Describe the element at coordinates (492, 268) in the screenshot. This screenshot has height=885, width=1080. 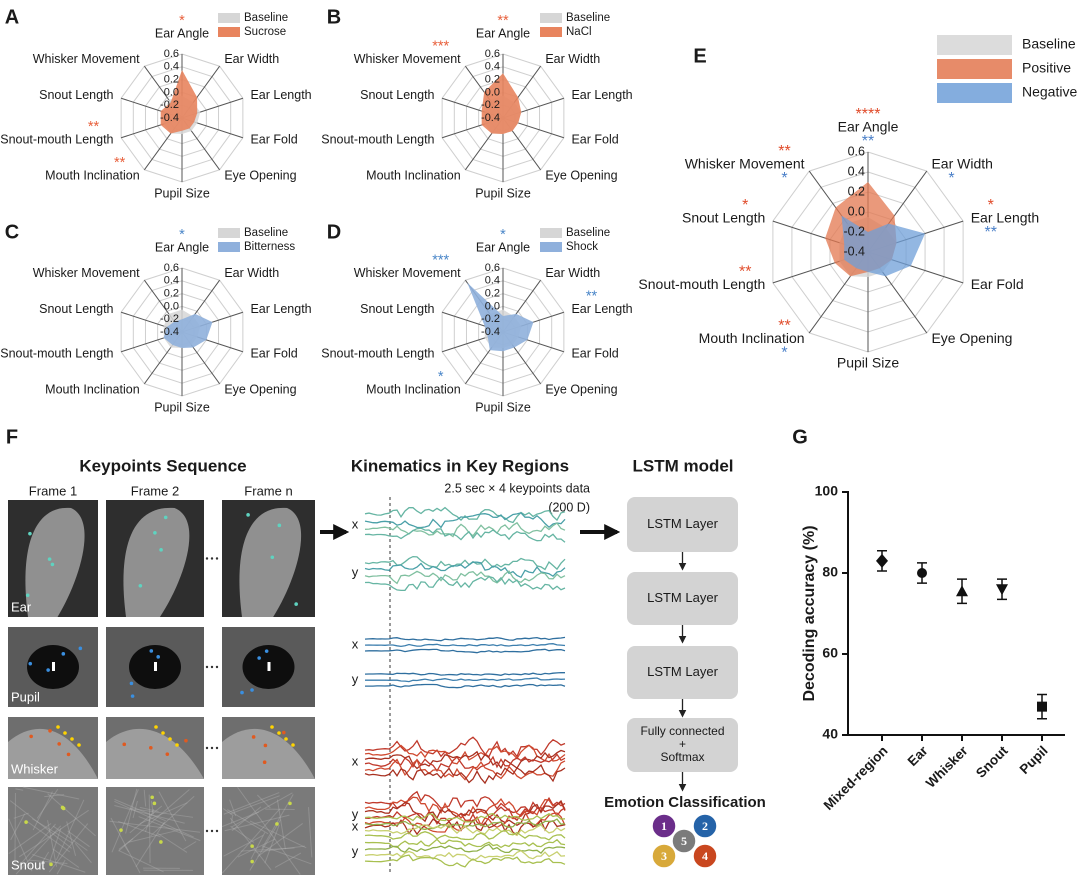
I see `r-tick-label: 0.6` at that location.